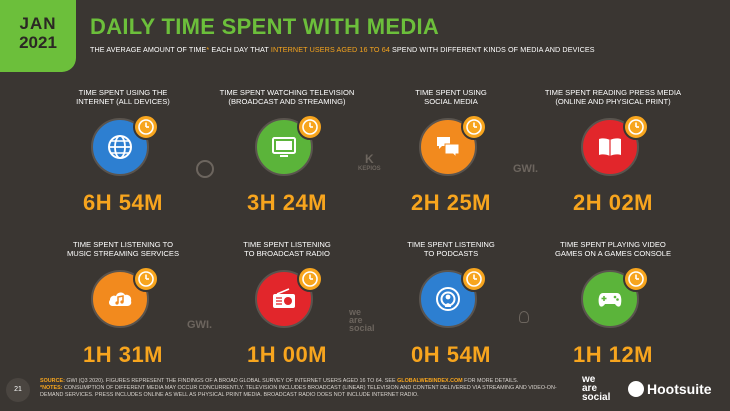 The image size is (730, 411). What do you see at coordinates (451, 202) in the screenshot?
I see `card-value: 2H 25M` at bounding box center [451, 202].